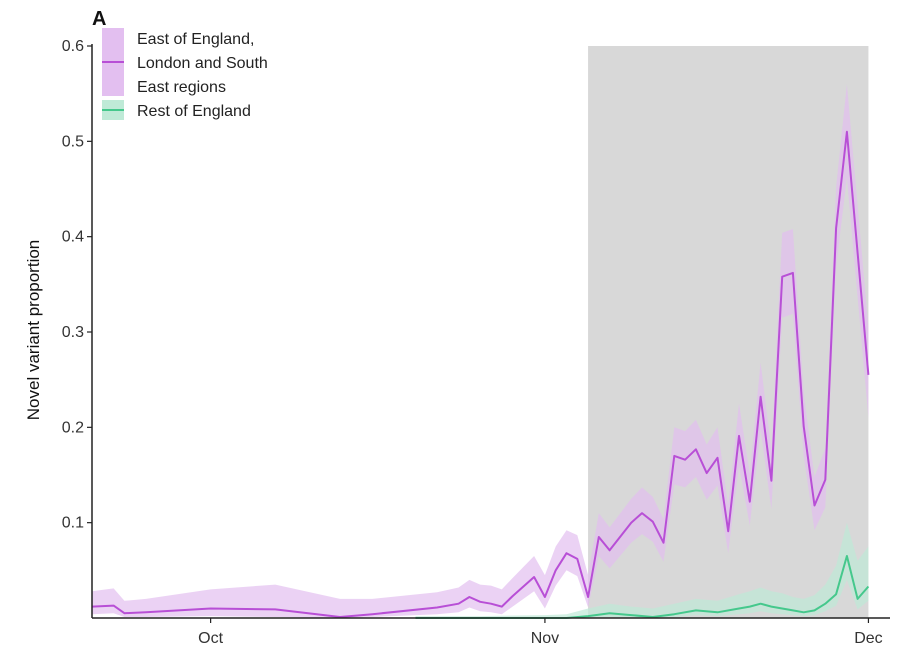 The height and width of the screenshot is (664, 900). Describe the element at coordinates (210, 638) in the screenshot. I see `x-tick-label: Oct` at that location.